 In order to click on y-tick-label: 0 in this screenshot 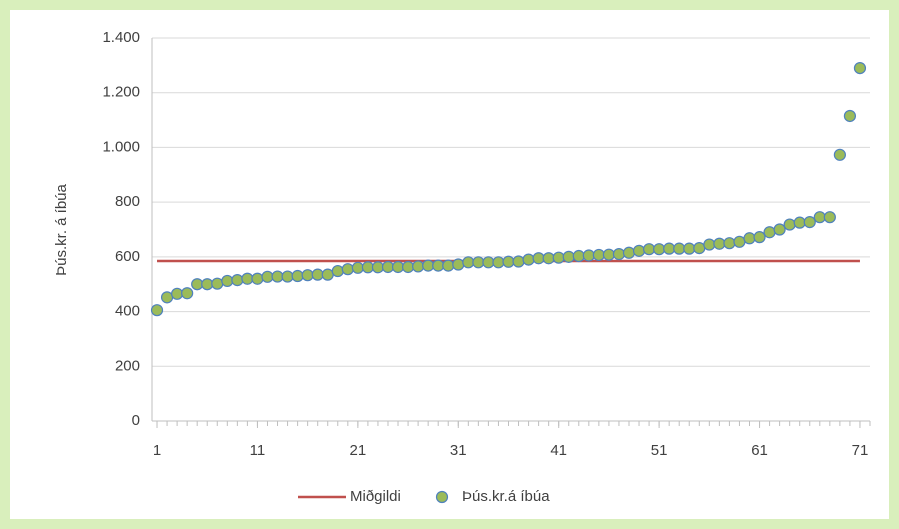, I will do `click(136, 420)`.